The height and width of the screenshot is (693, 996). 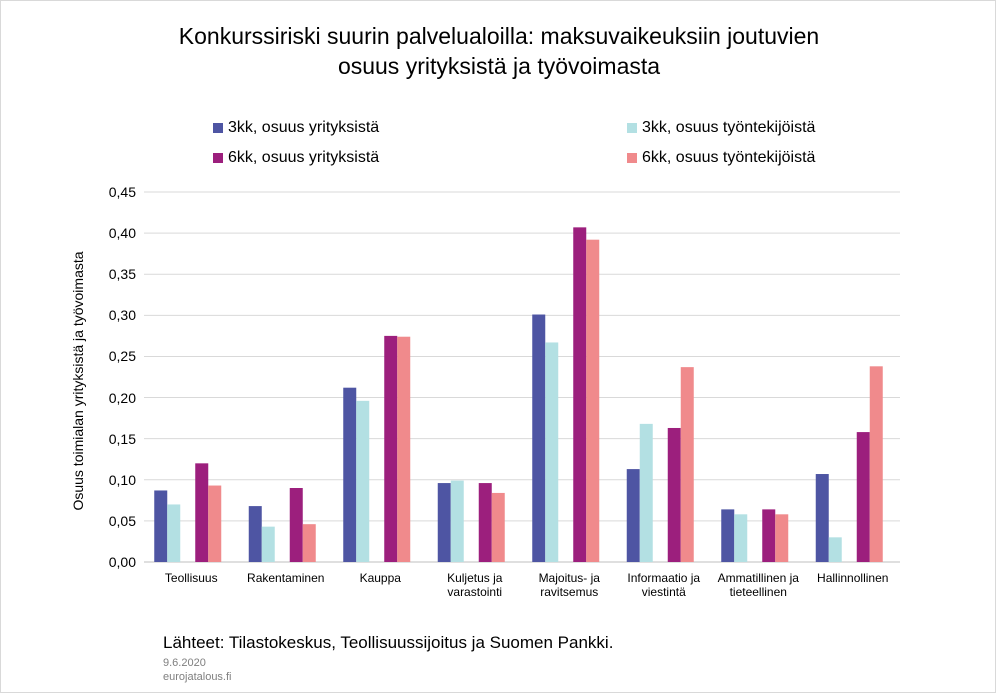 What do you see at coordinates (853, 578) in the screenshot?
I see `x-tick-label: Hallinnollinen` at bounding box center [853, 578].